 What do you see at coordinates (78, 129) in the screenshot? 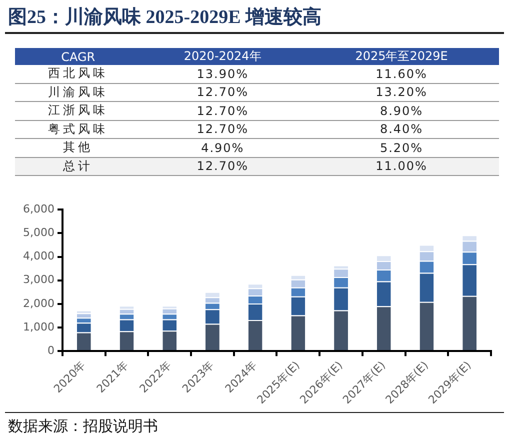
I see `category-label: 粤式风味` at bounding box center [78, 129].